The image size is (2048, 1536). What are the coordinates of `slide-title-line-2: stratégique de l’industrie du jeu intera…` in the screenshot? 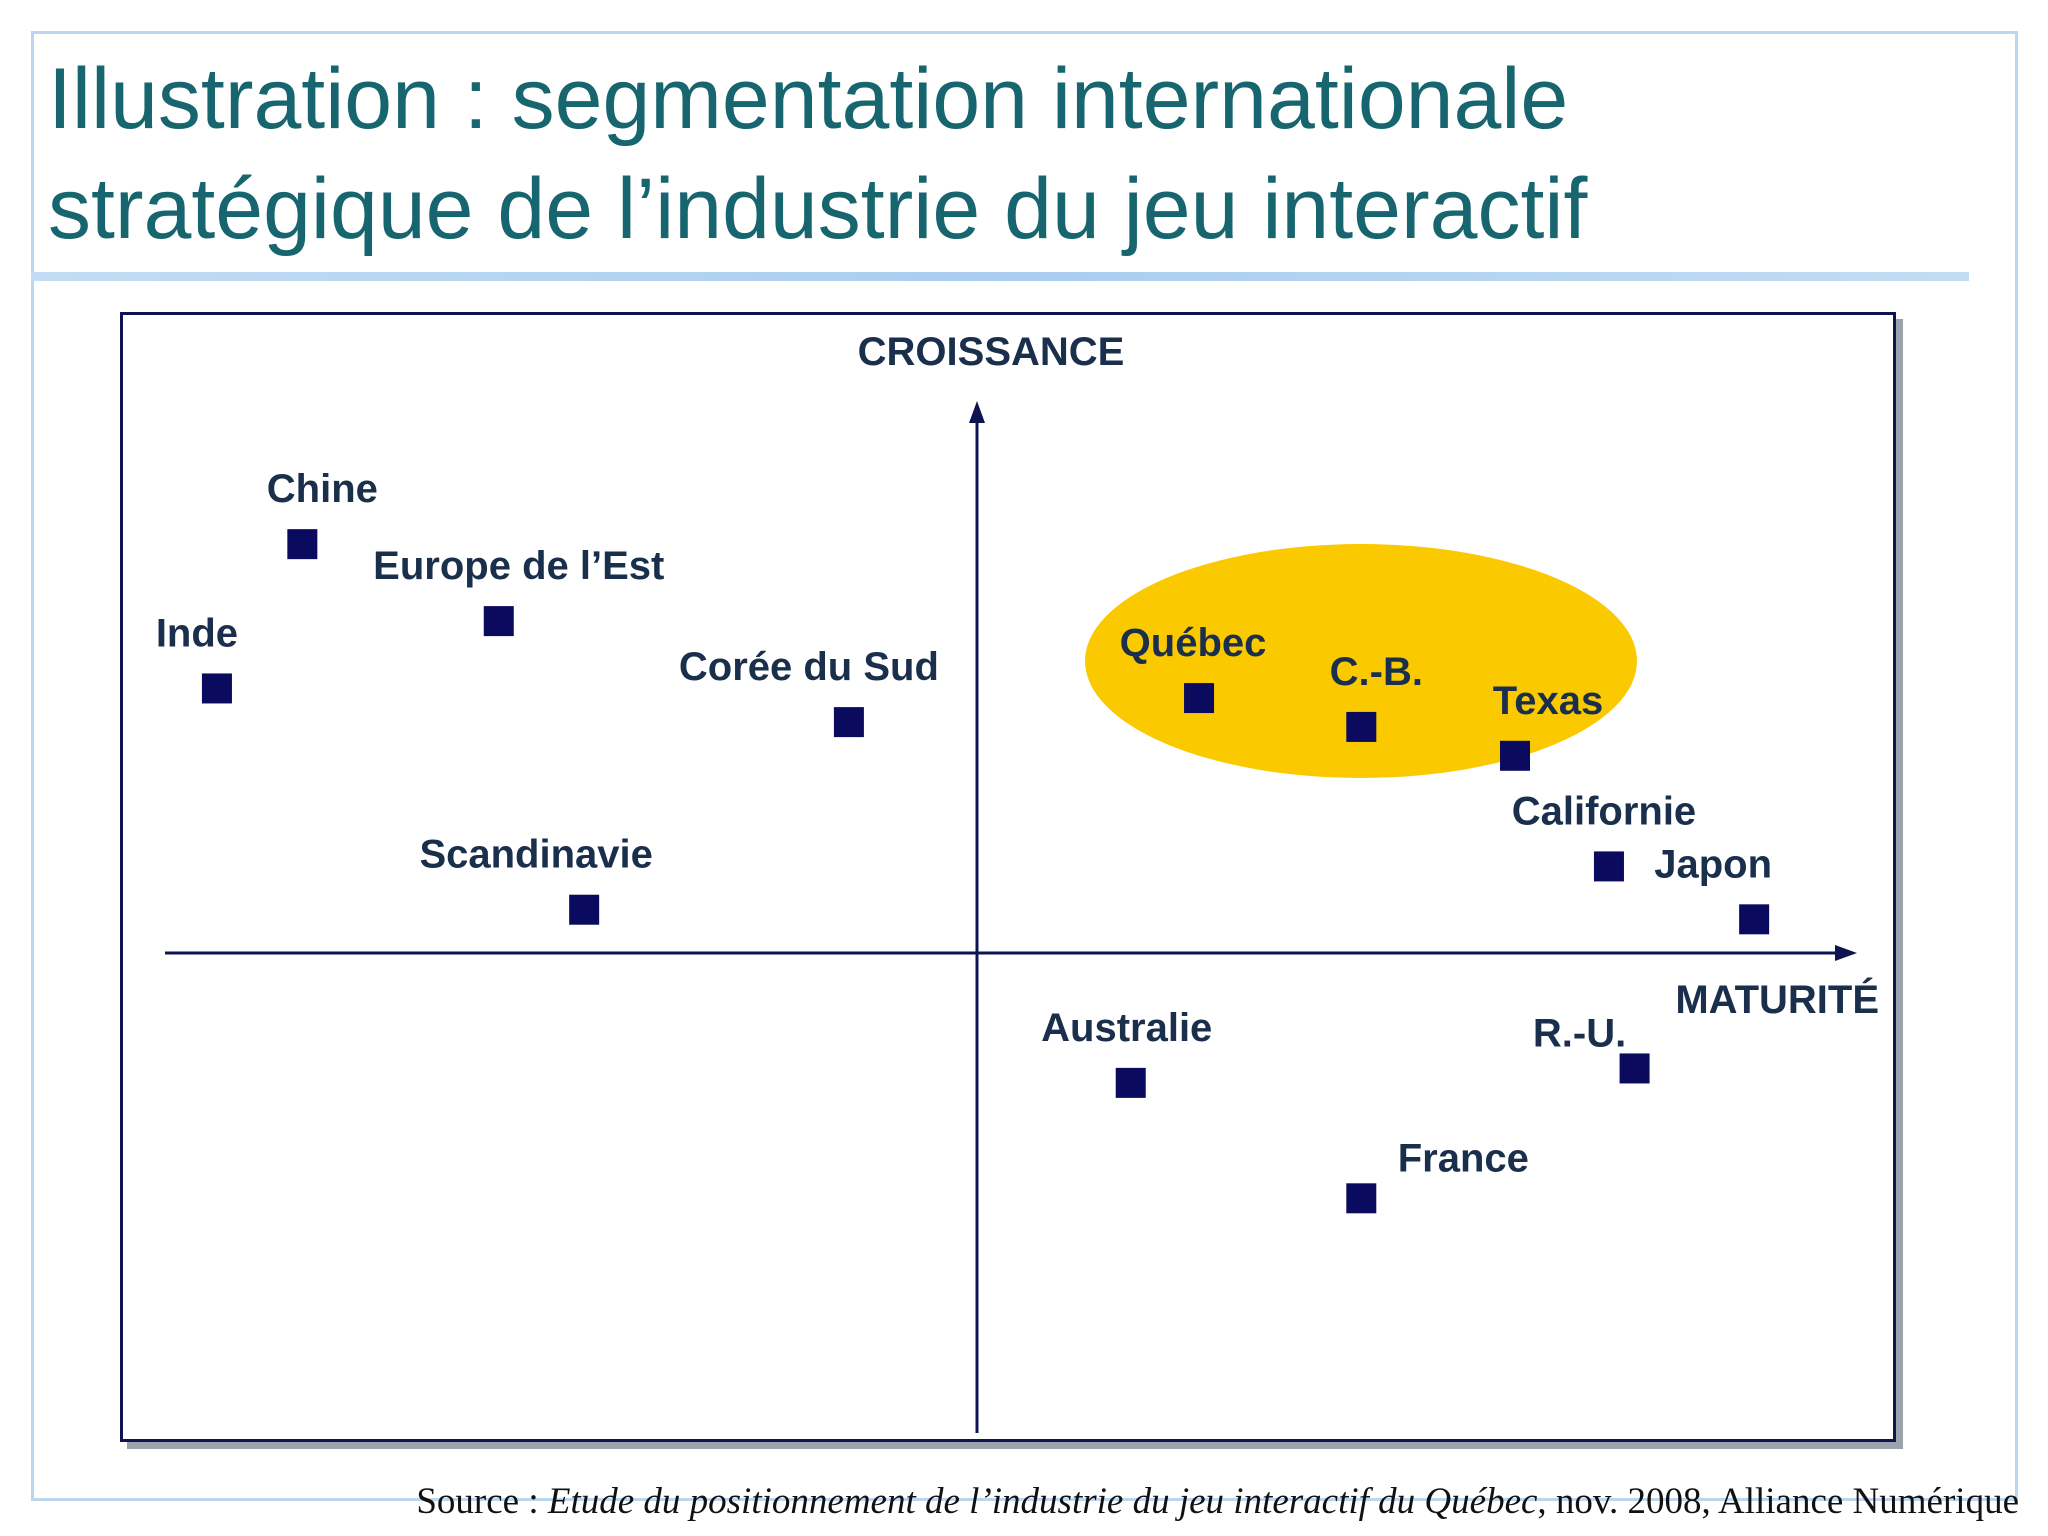 It's located at (818, 209).